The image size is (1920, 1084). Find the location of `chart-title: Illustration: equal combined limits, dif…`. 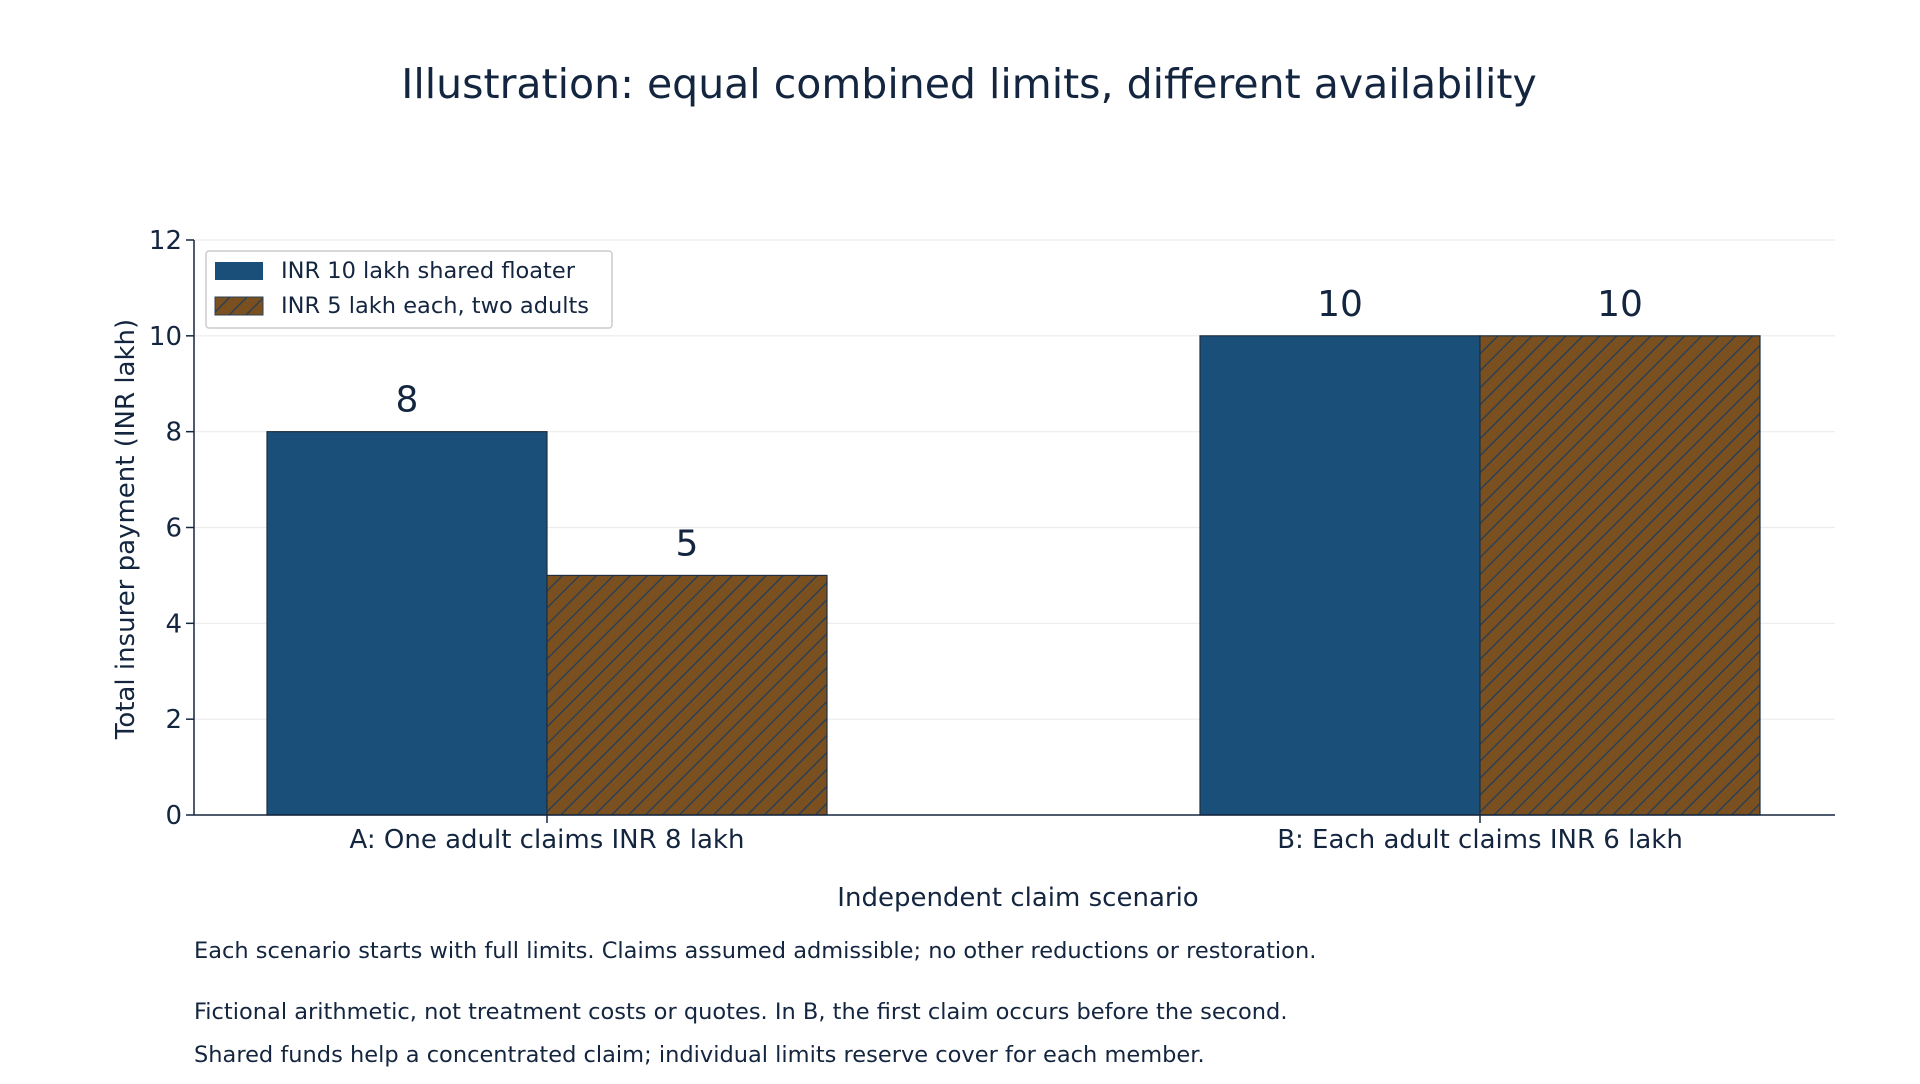

chart-title: Illustration: equal combined limits, dif… is located at coordinates (968, 84).